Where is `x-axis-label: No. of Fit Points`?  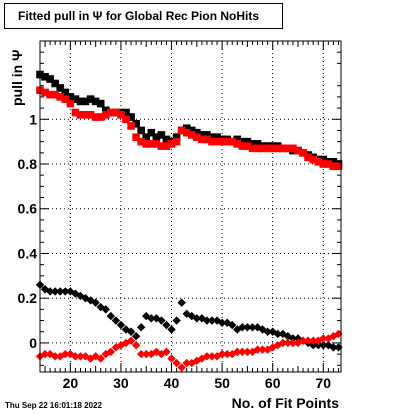
x-axis-label: No. of Fit Points is located at coordinates (285, 403).